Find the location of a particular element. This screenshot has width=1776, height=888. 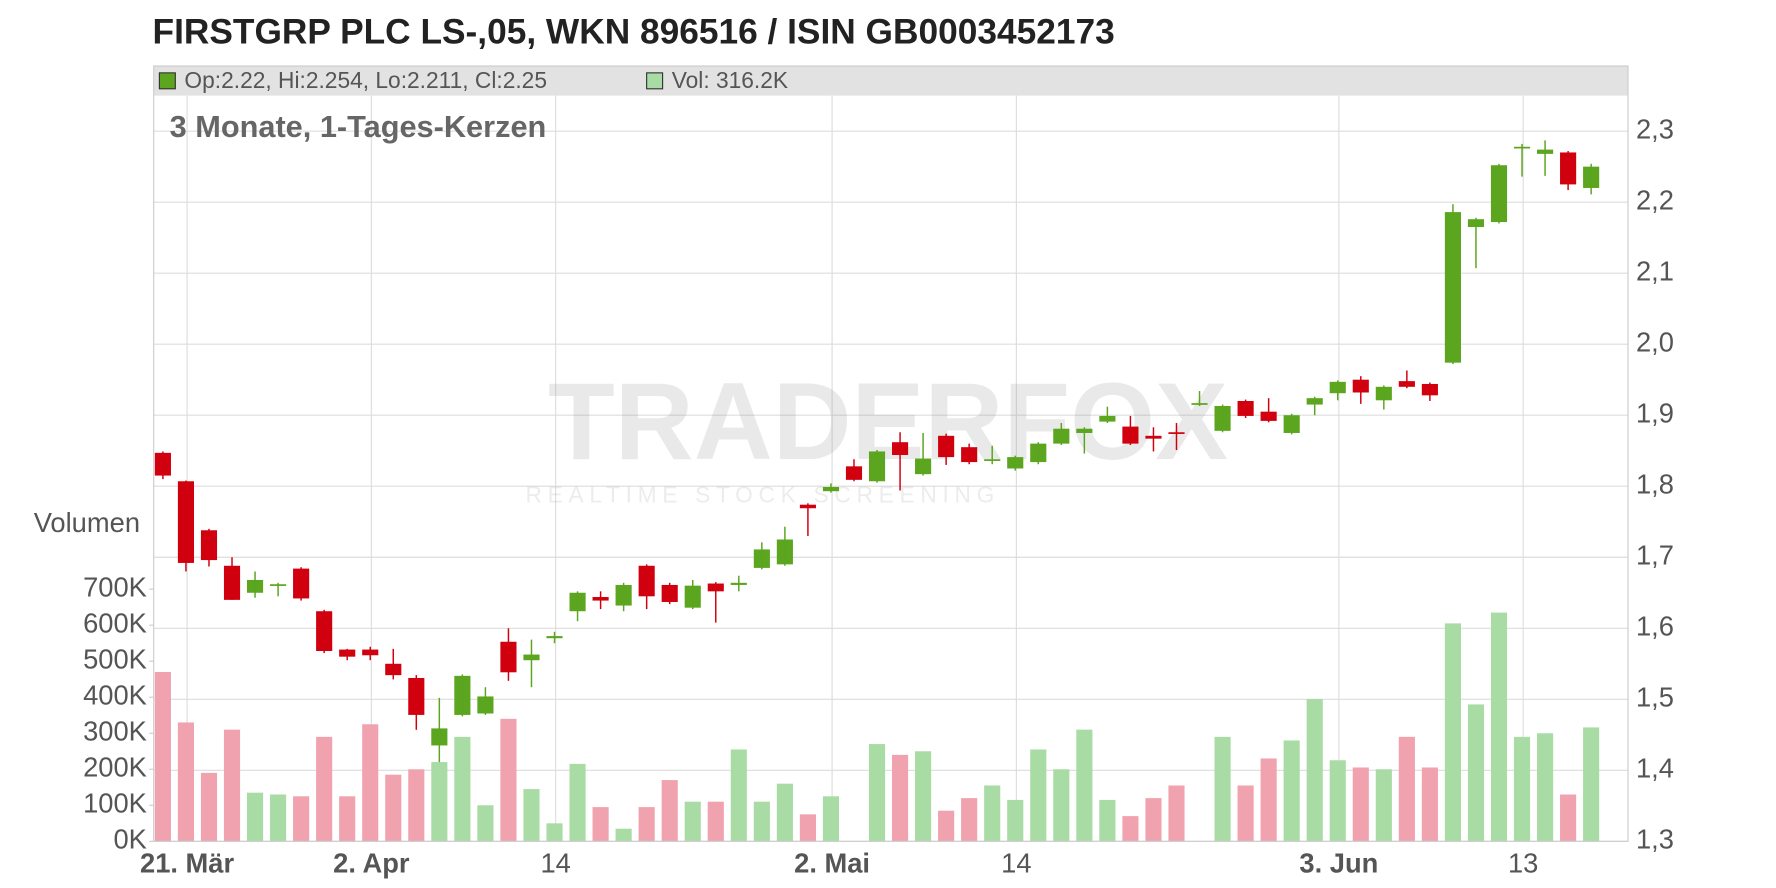

legend-volume: Vol: 316.2K is located at coordinates (730, 80).